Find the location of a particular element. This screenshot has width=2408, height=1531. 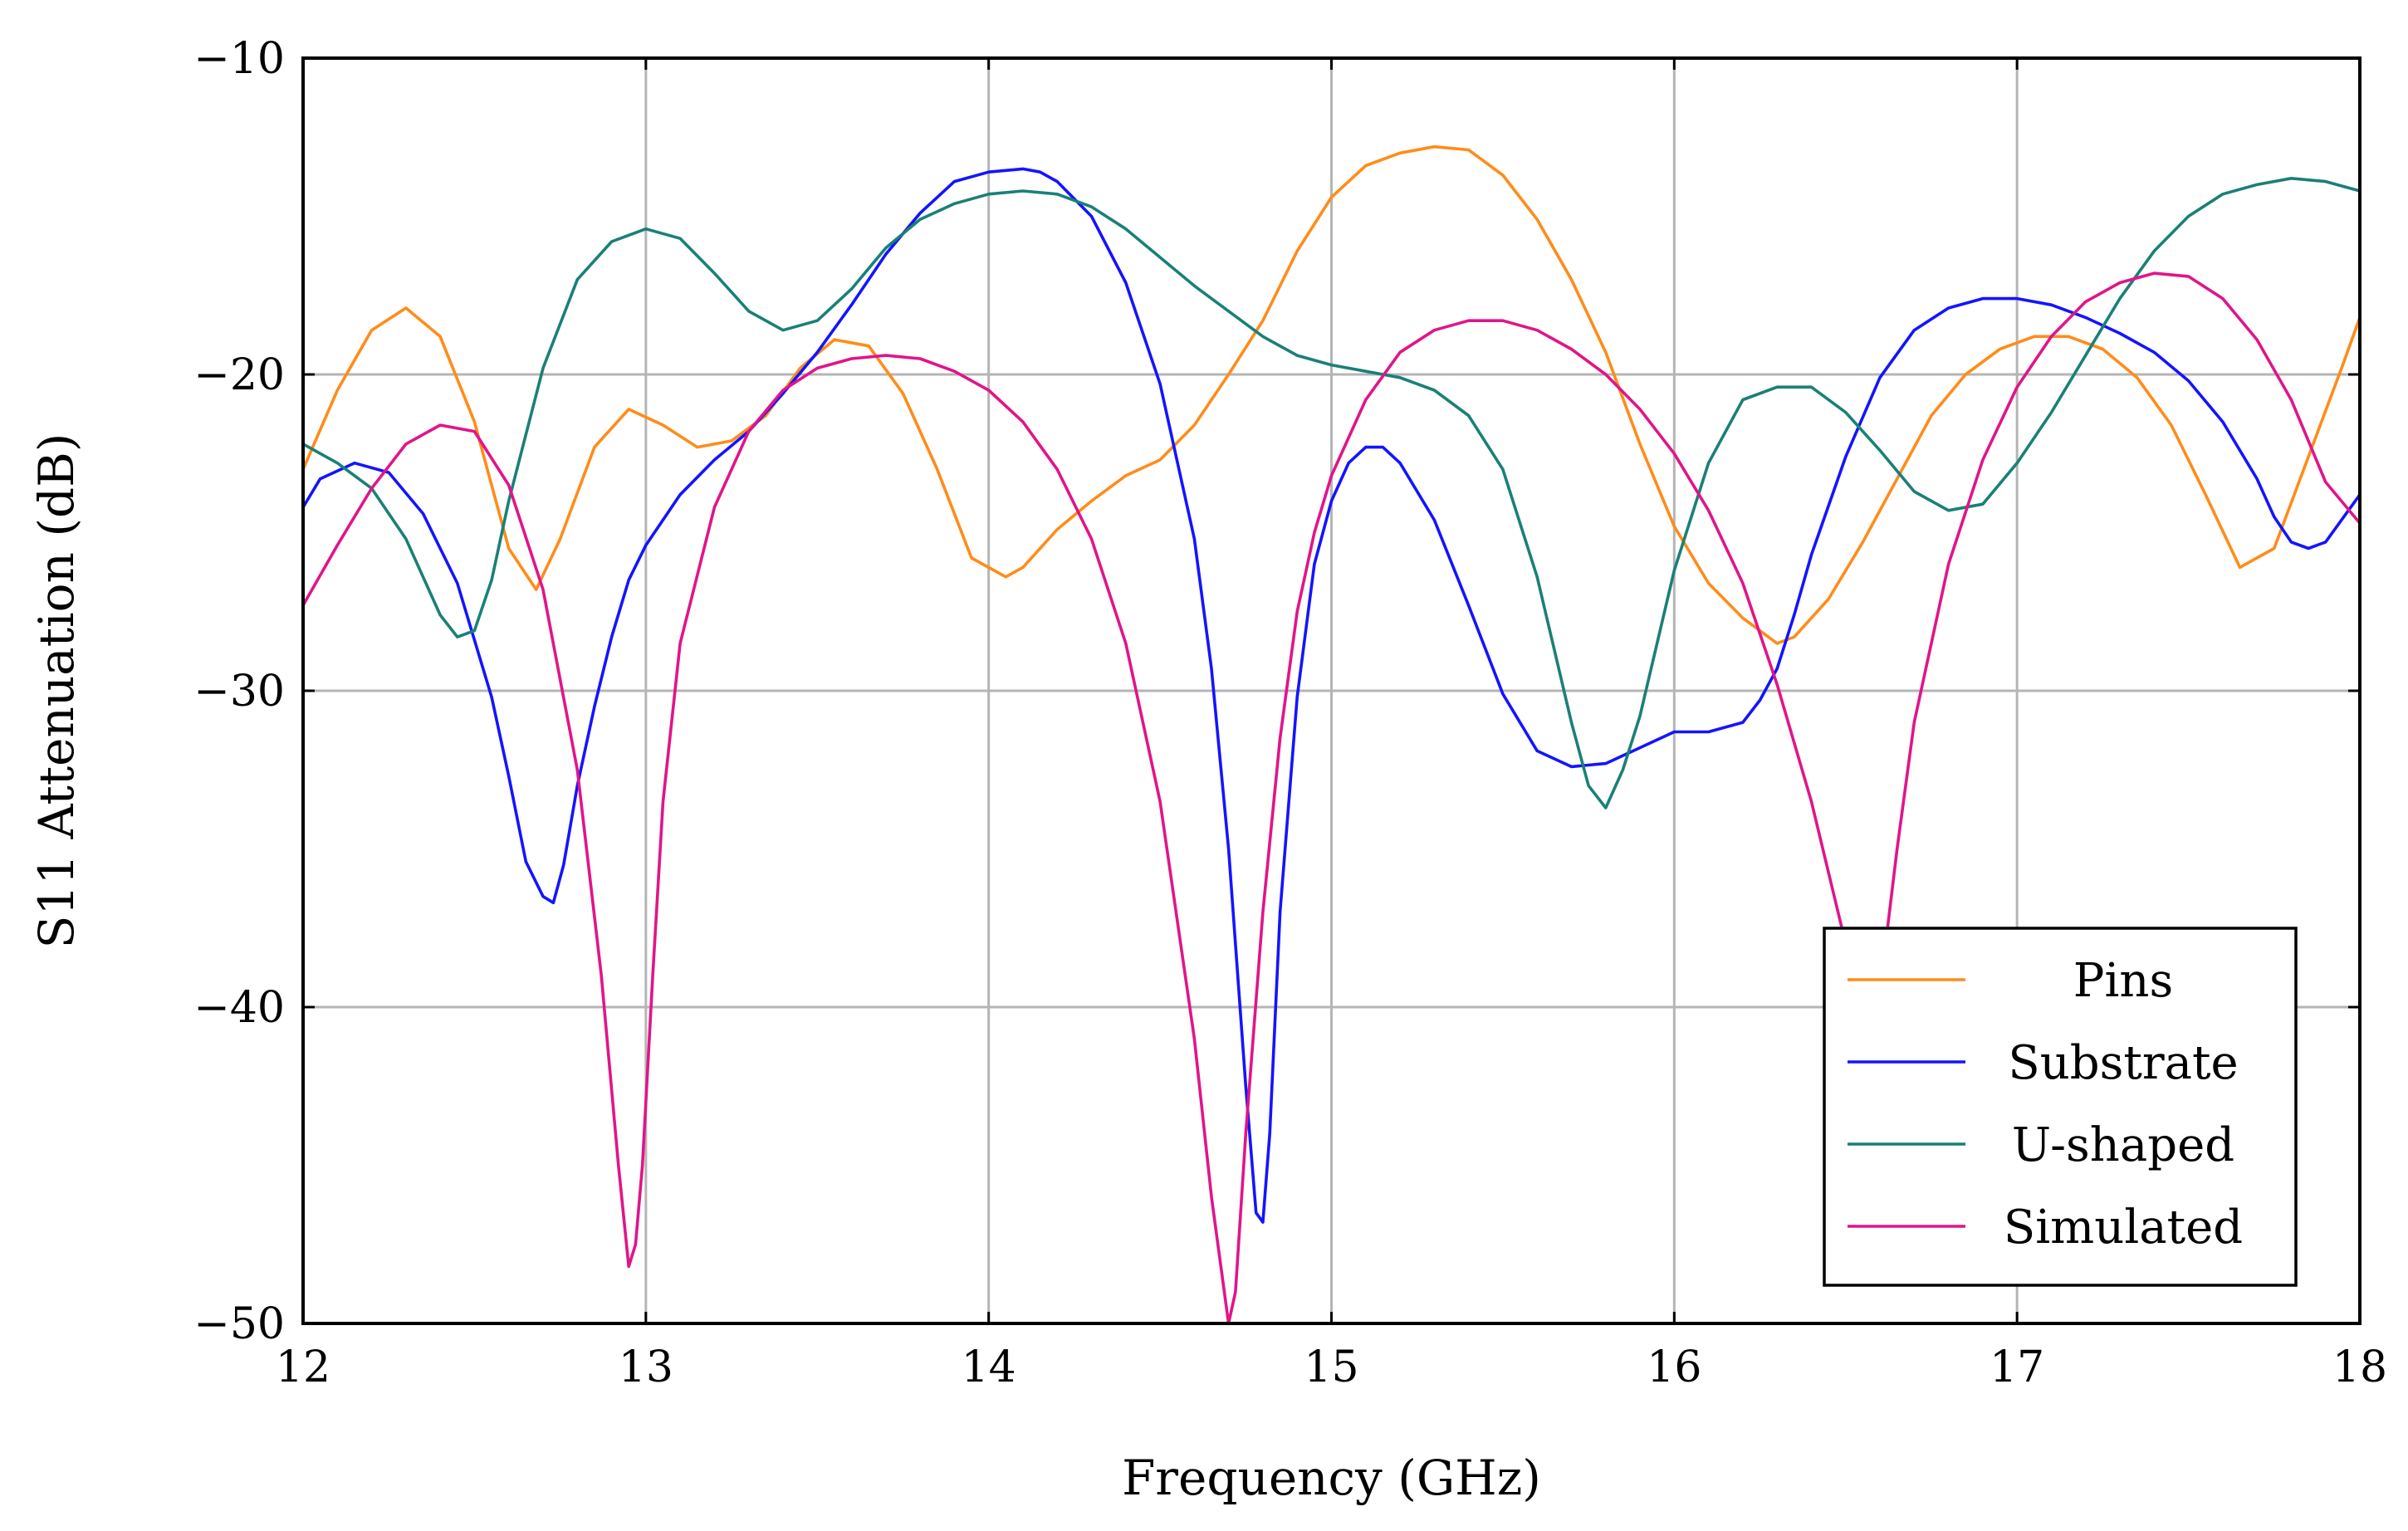

legend: Pins Substrate U-shaped Simulated is located at coordinates (2060, 1107).